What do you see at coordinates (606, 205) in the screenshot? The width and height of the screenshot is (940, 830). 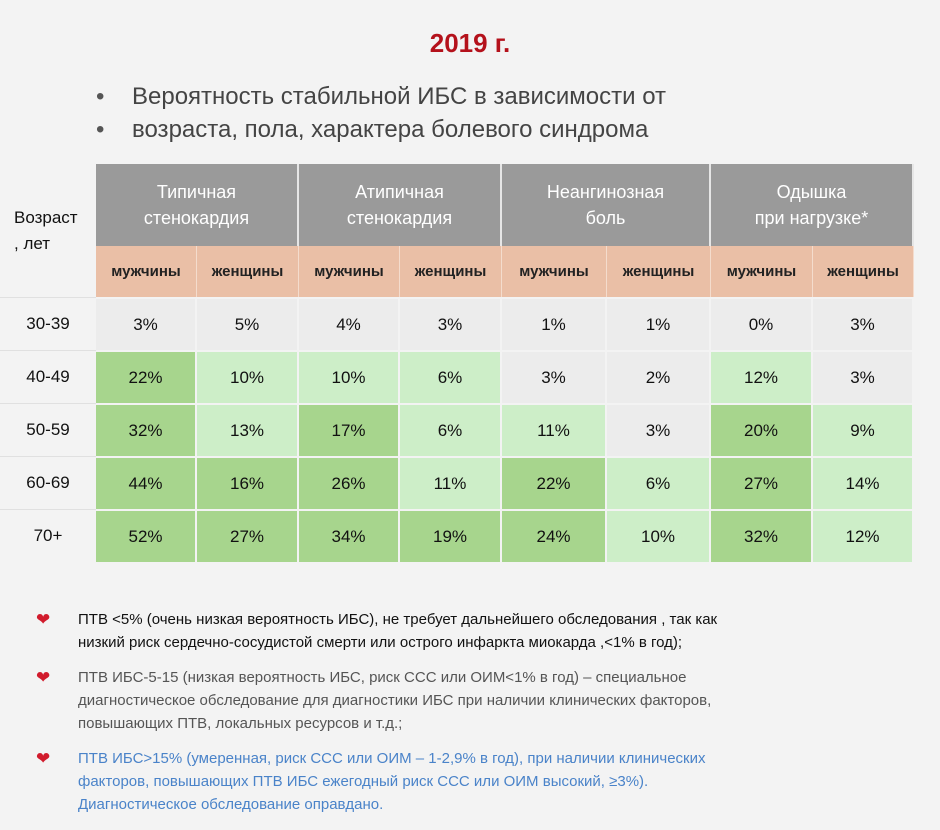 I see `group-non-anginal-pain: Неангинозная боль` at bounding box center [606, 205].